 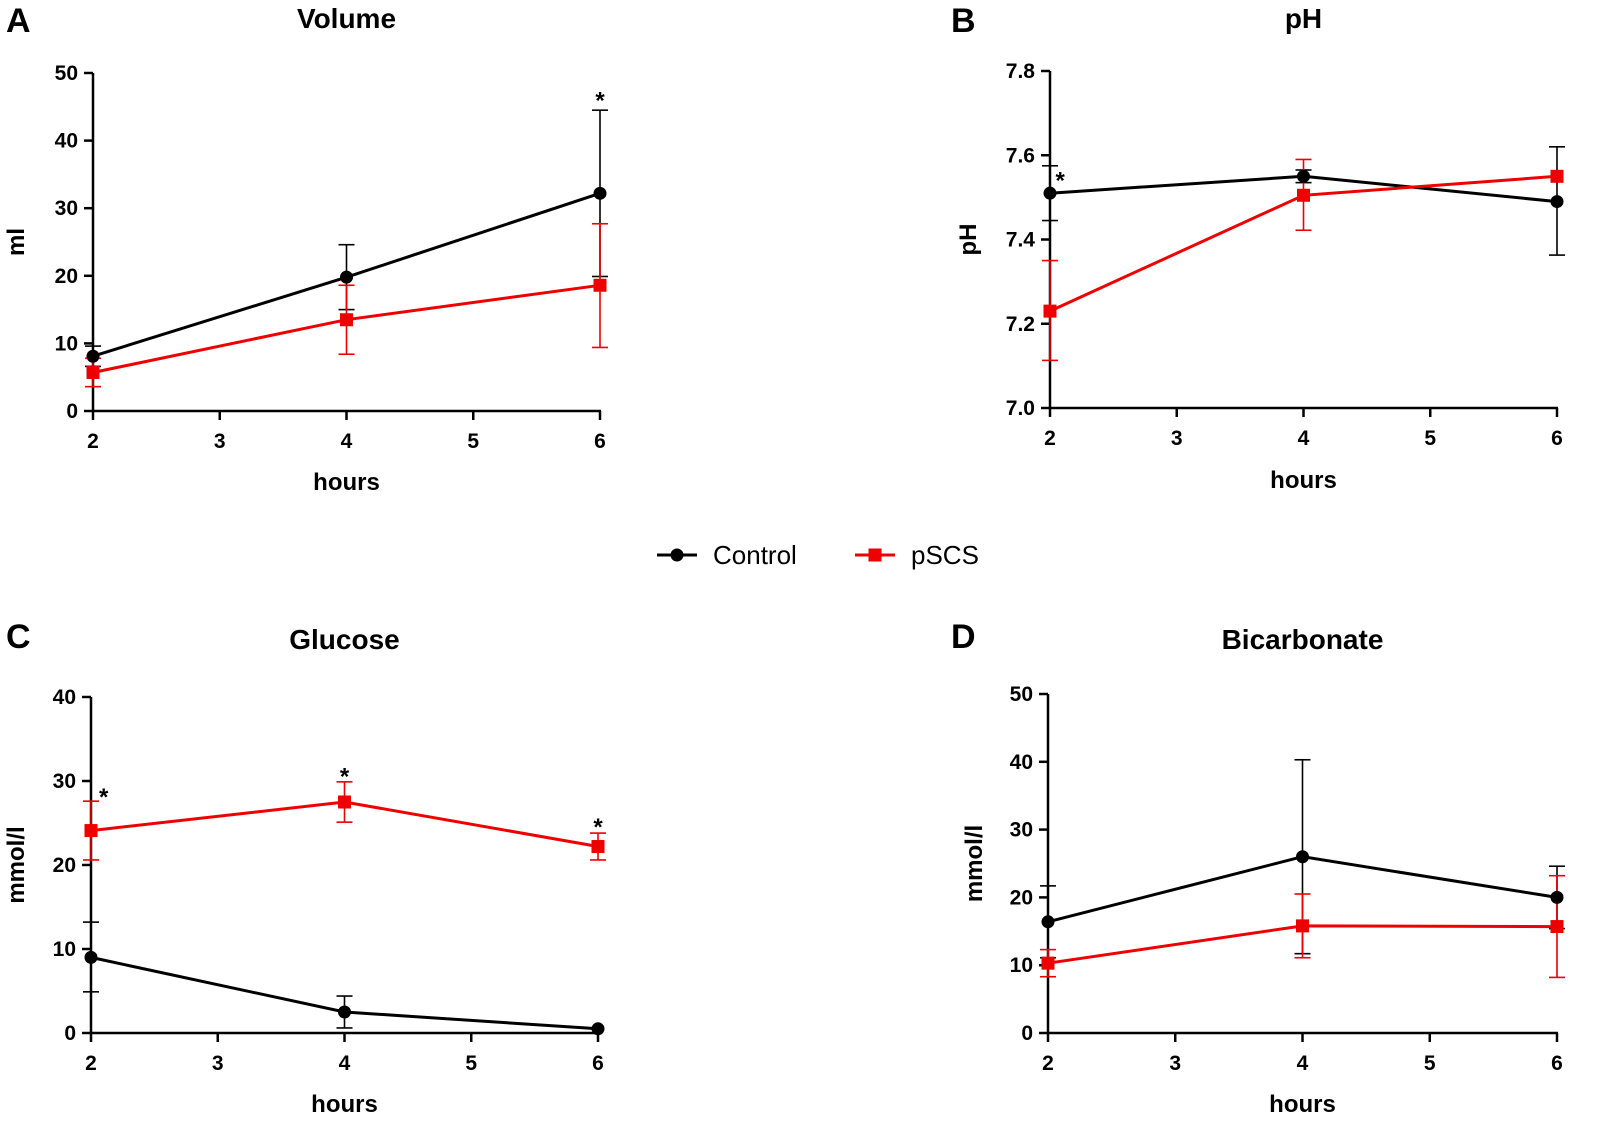 I want to click on panel-title: Volume, so click(x=346, y=18).